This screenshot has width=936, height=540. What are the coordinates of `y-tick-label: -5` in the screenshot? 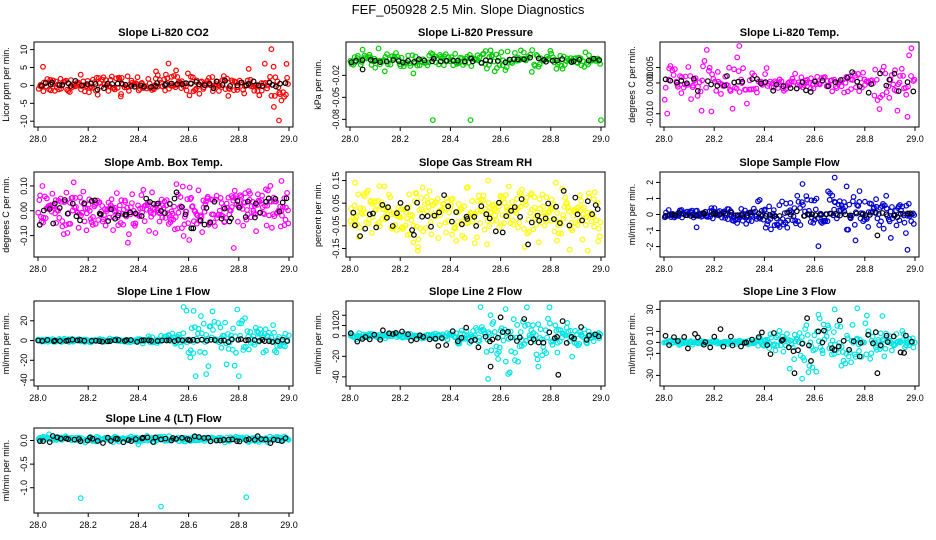 It's located at (24, 103).